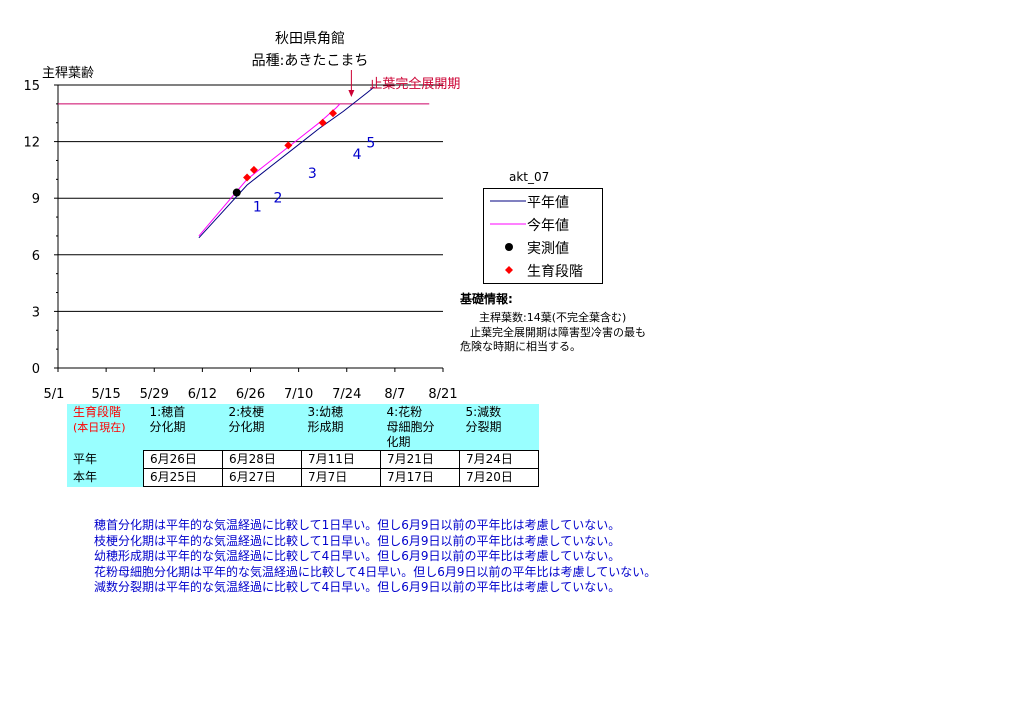  What do you see at coordinates (529, 177) in the screenshot?
I see `legend-caption: akt_07` at bounding box center [529, 177].